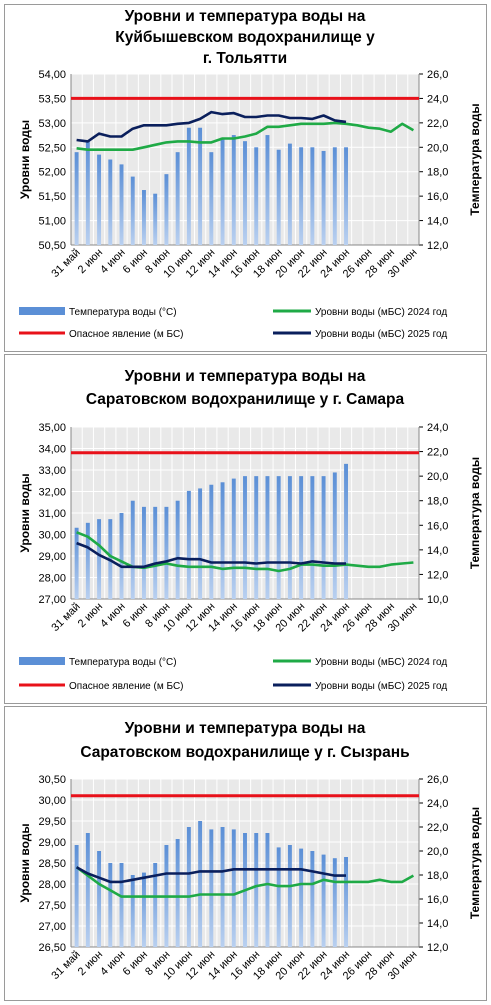 This screenshot has height=1005, width=491. I want to click on y-tick-label: 28,50, so click(52, 864).